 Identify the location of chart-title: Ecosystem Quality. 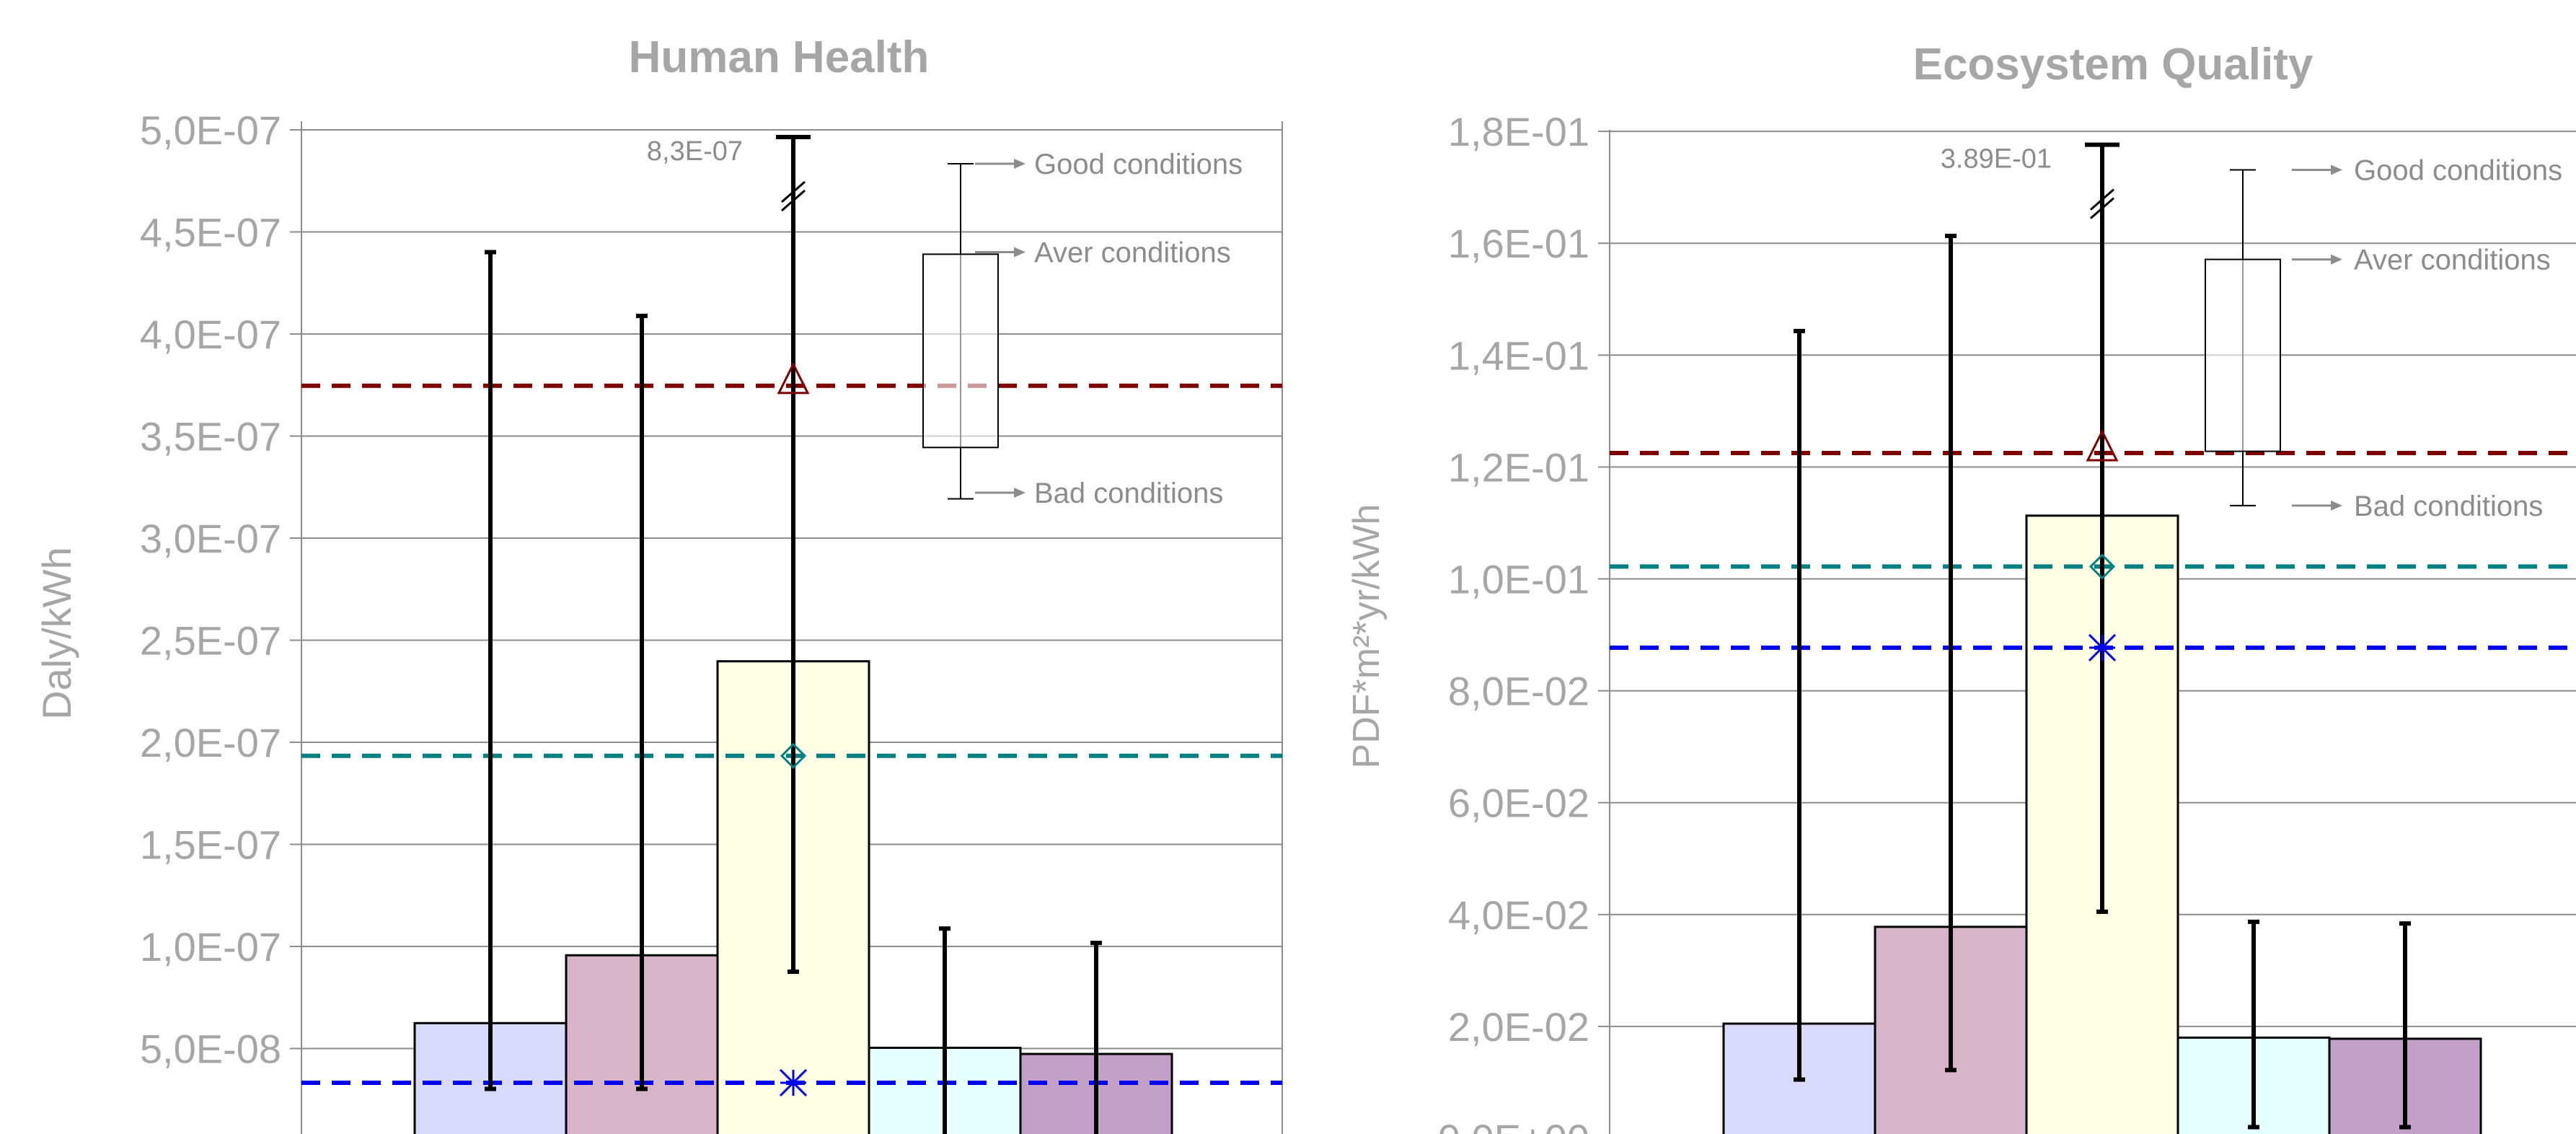
(2113, 65).